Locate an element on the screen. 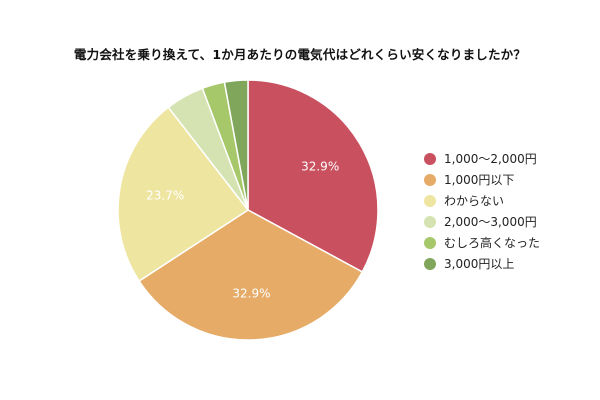 The height and width of the screenshot is (400, 600). legend-item: むしろ高くなった is located at coordinates (482, 242).